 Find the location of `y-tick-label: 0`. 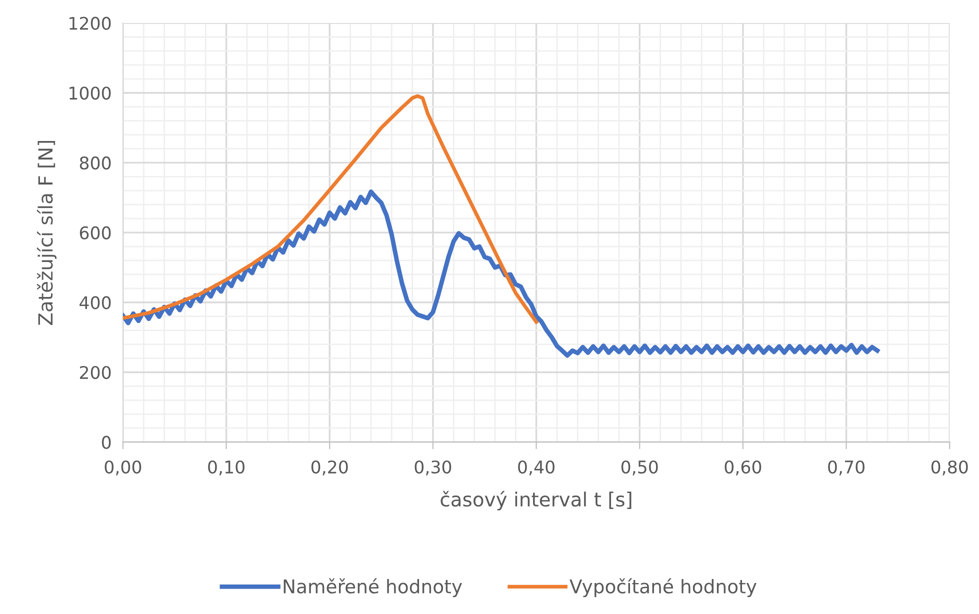

y-tick-label: 0 is located at coordinates (106, 442).